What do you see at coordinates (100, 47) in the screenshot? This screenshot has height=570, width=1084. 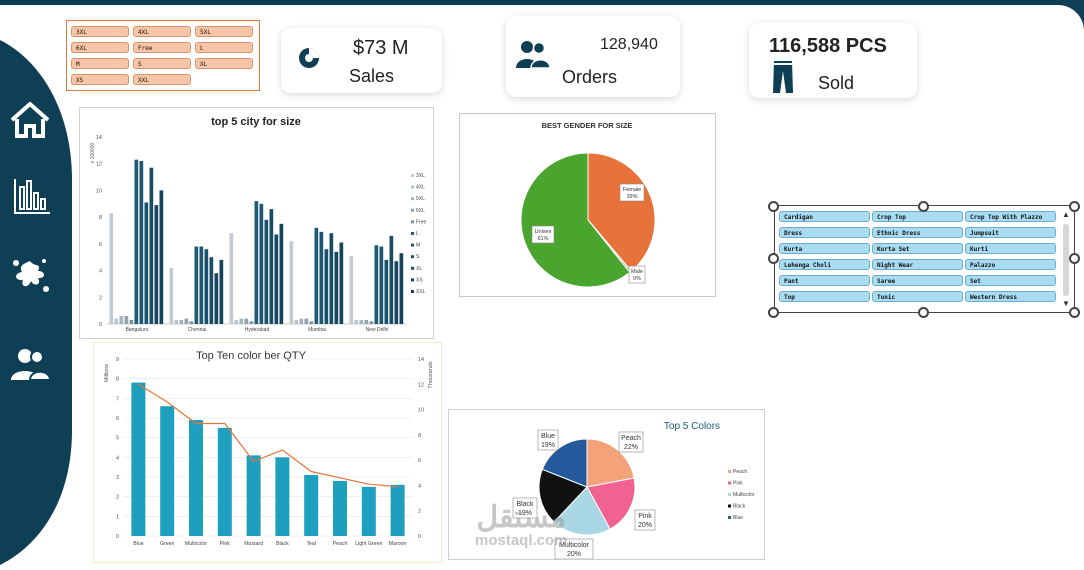 I see `size-slicer-item: 6XL` at bounding box center [100, 47].